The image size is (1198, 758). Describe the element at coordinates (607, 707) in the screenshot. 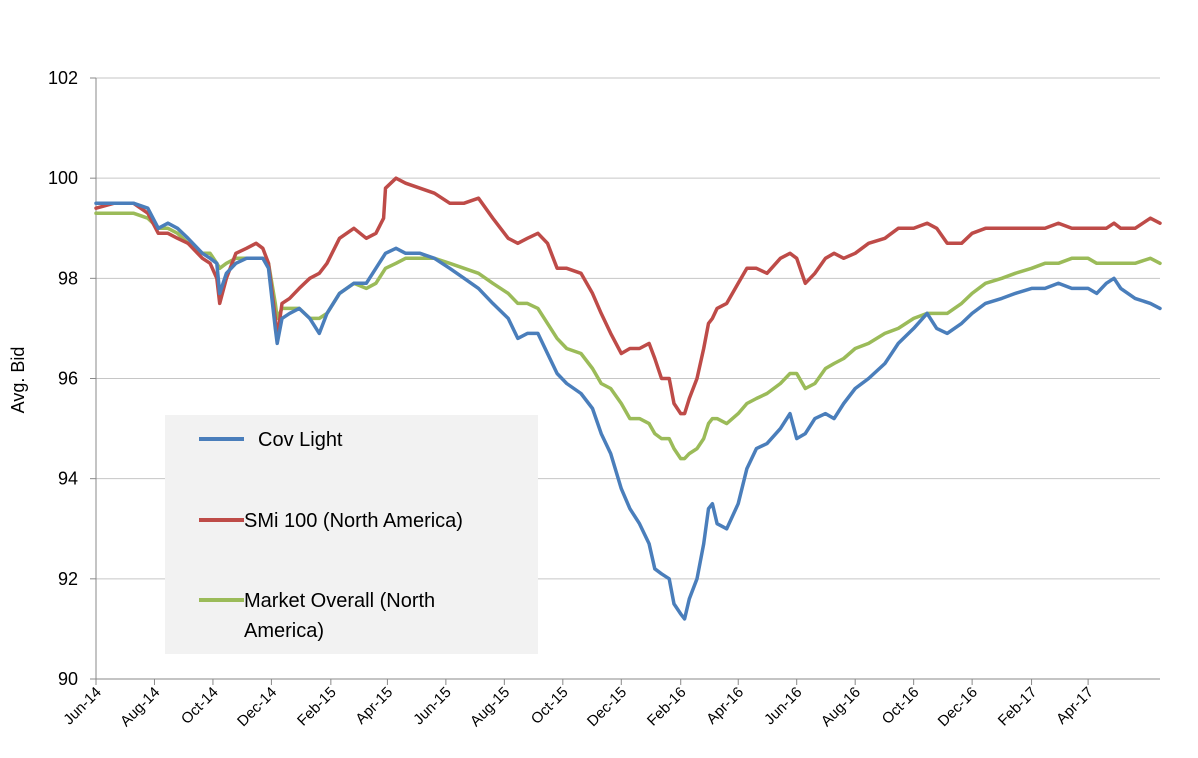

I see `x-tick-label: Dec-15` at that location.